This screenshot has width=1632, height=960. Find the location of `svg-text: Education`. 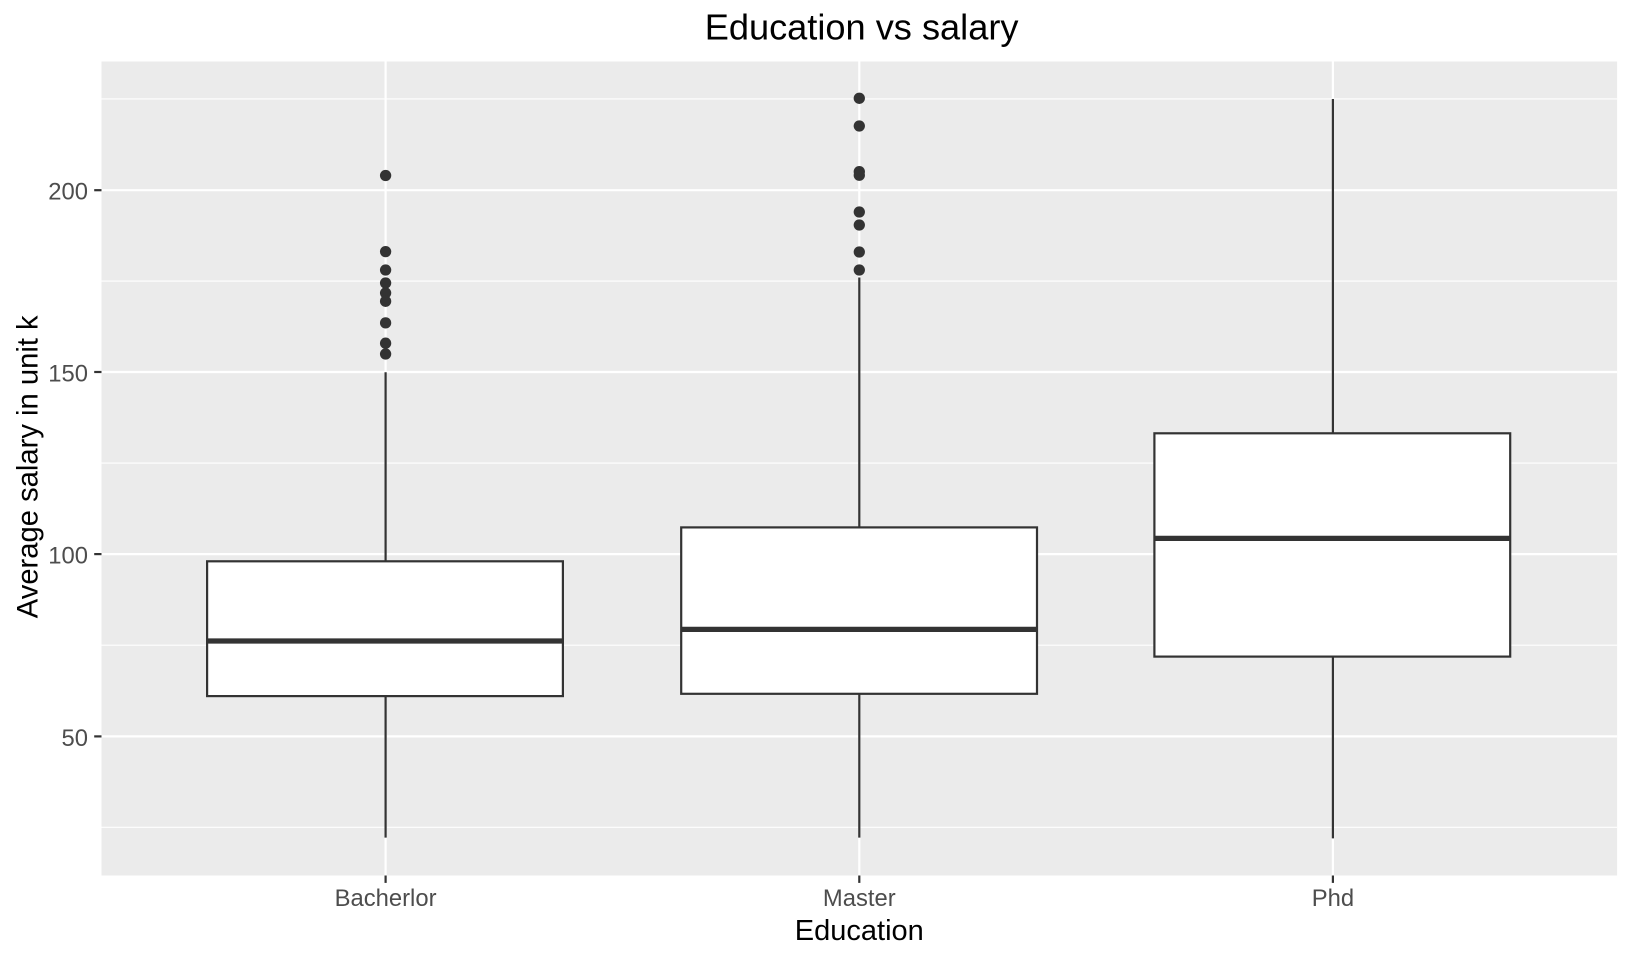

svg-text: Education is located at coordinates (859, 931).